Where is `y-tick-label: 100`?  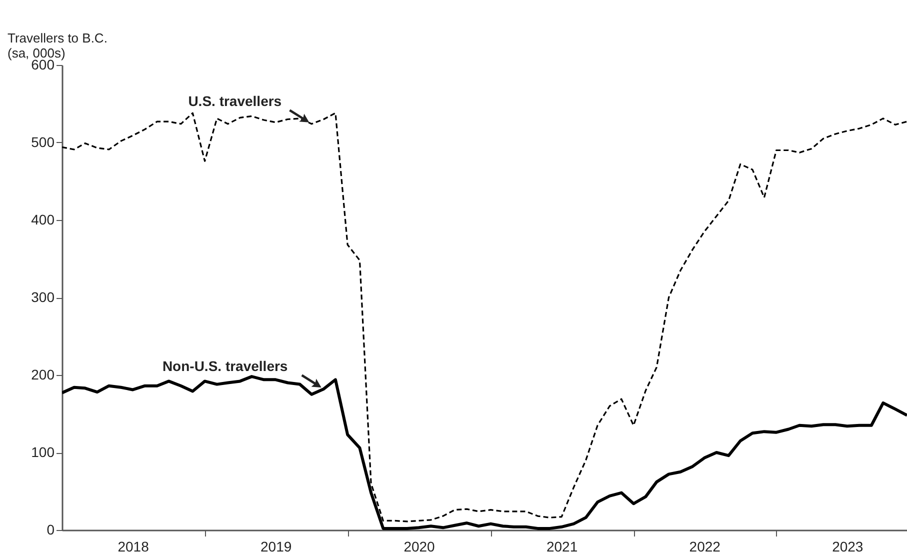 y-tick-label: 100 is located at coordinates (43, 452).